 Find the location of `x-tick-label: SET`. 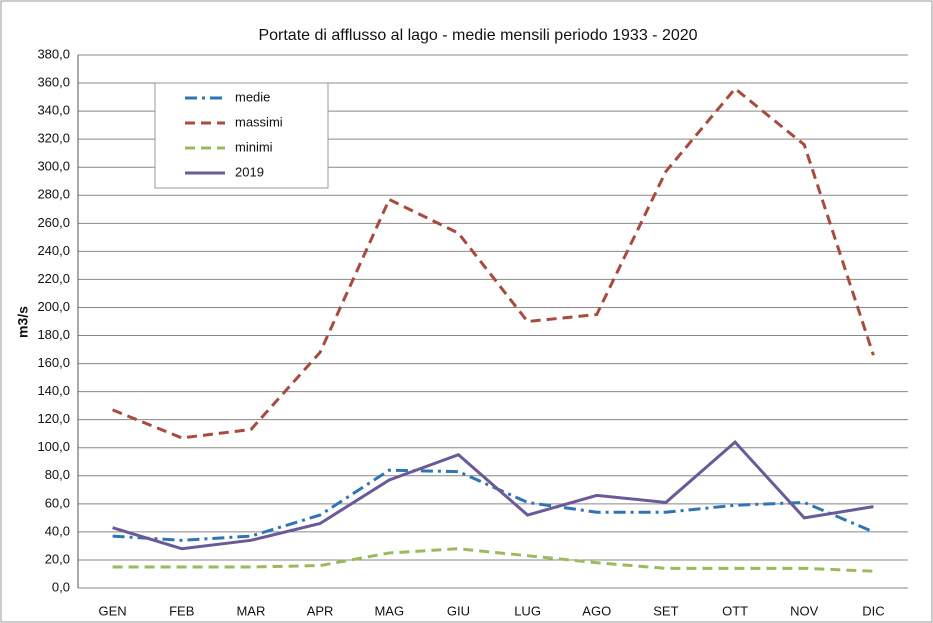

x-tick-label: SET is located at coordinates (665, 610).